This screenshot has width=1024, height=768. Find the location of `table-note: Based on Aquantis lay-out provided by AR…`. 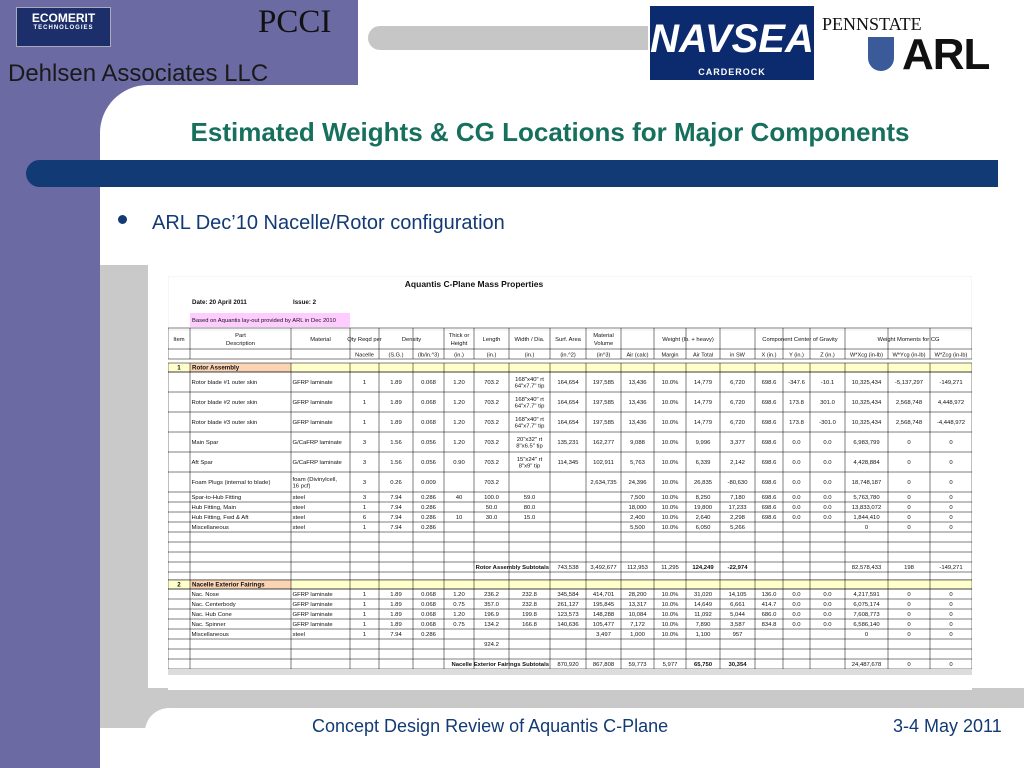

table-note: Based on Aquantis lay-out provided by AR… is located at coordinates (264, 321).